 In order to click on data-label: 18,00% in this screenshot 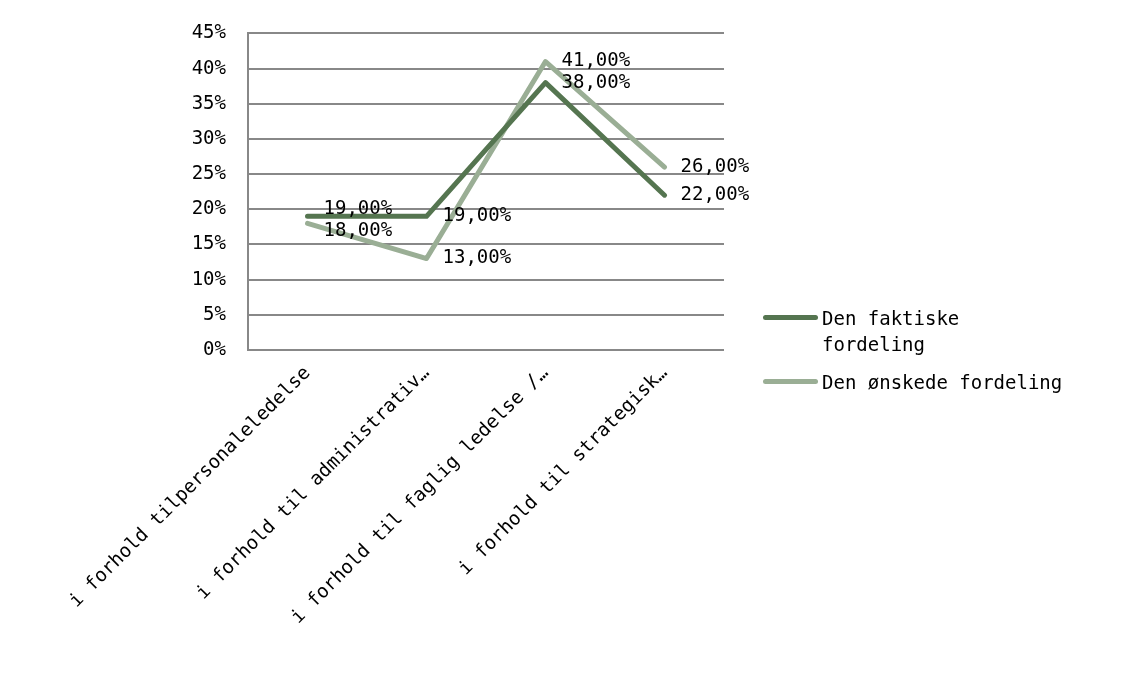, I will do `click(358, 228)`.